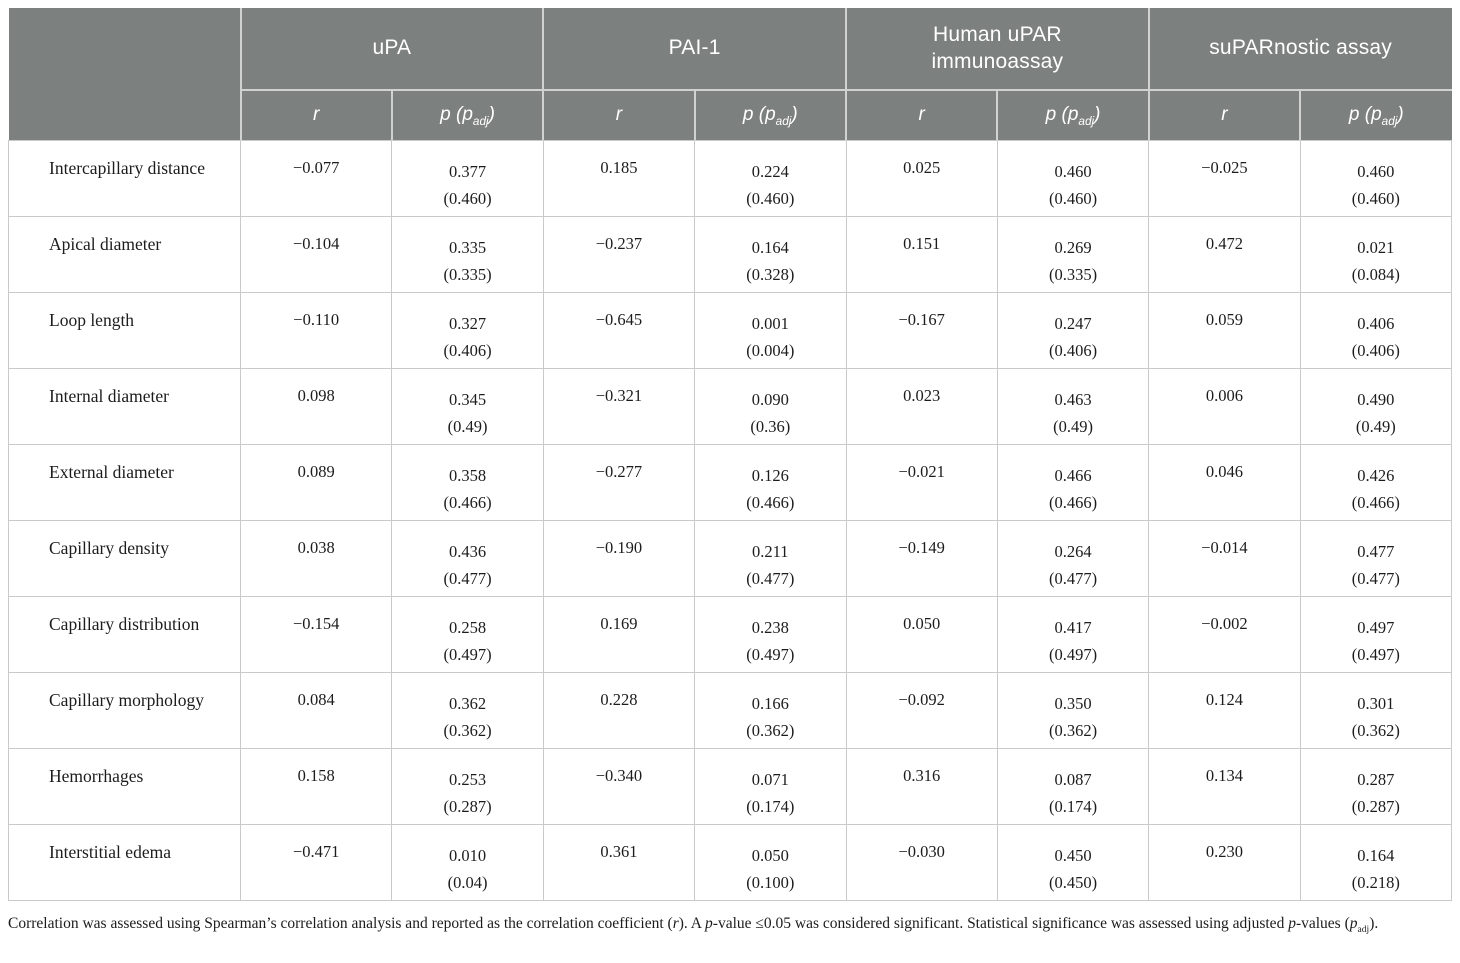  Describe the element at coordinates (921, 558) in the screenshot. I see `r-value-cell: −0.149` at that location.